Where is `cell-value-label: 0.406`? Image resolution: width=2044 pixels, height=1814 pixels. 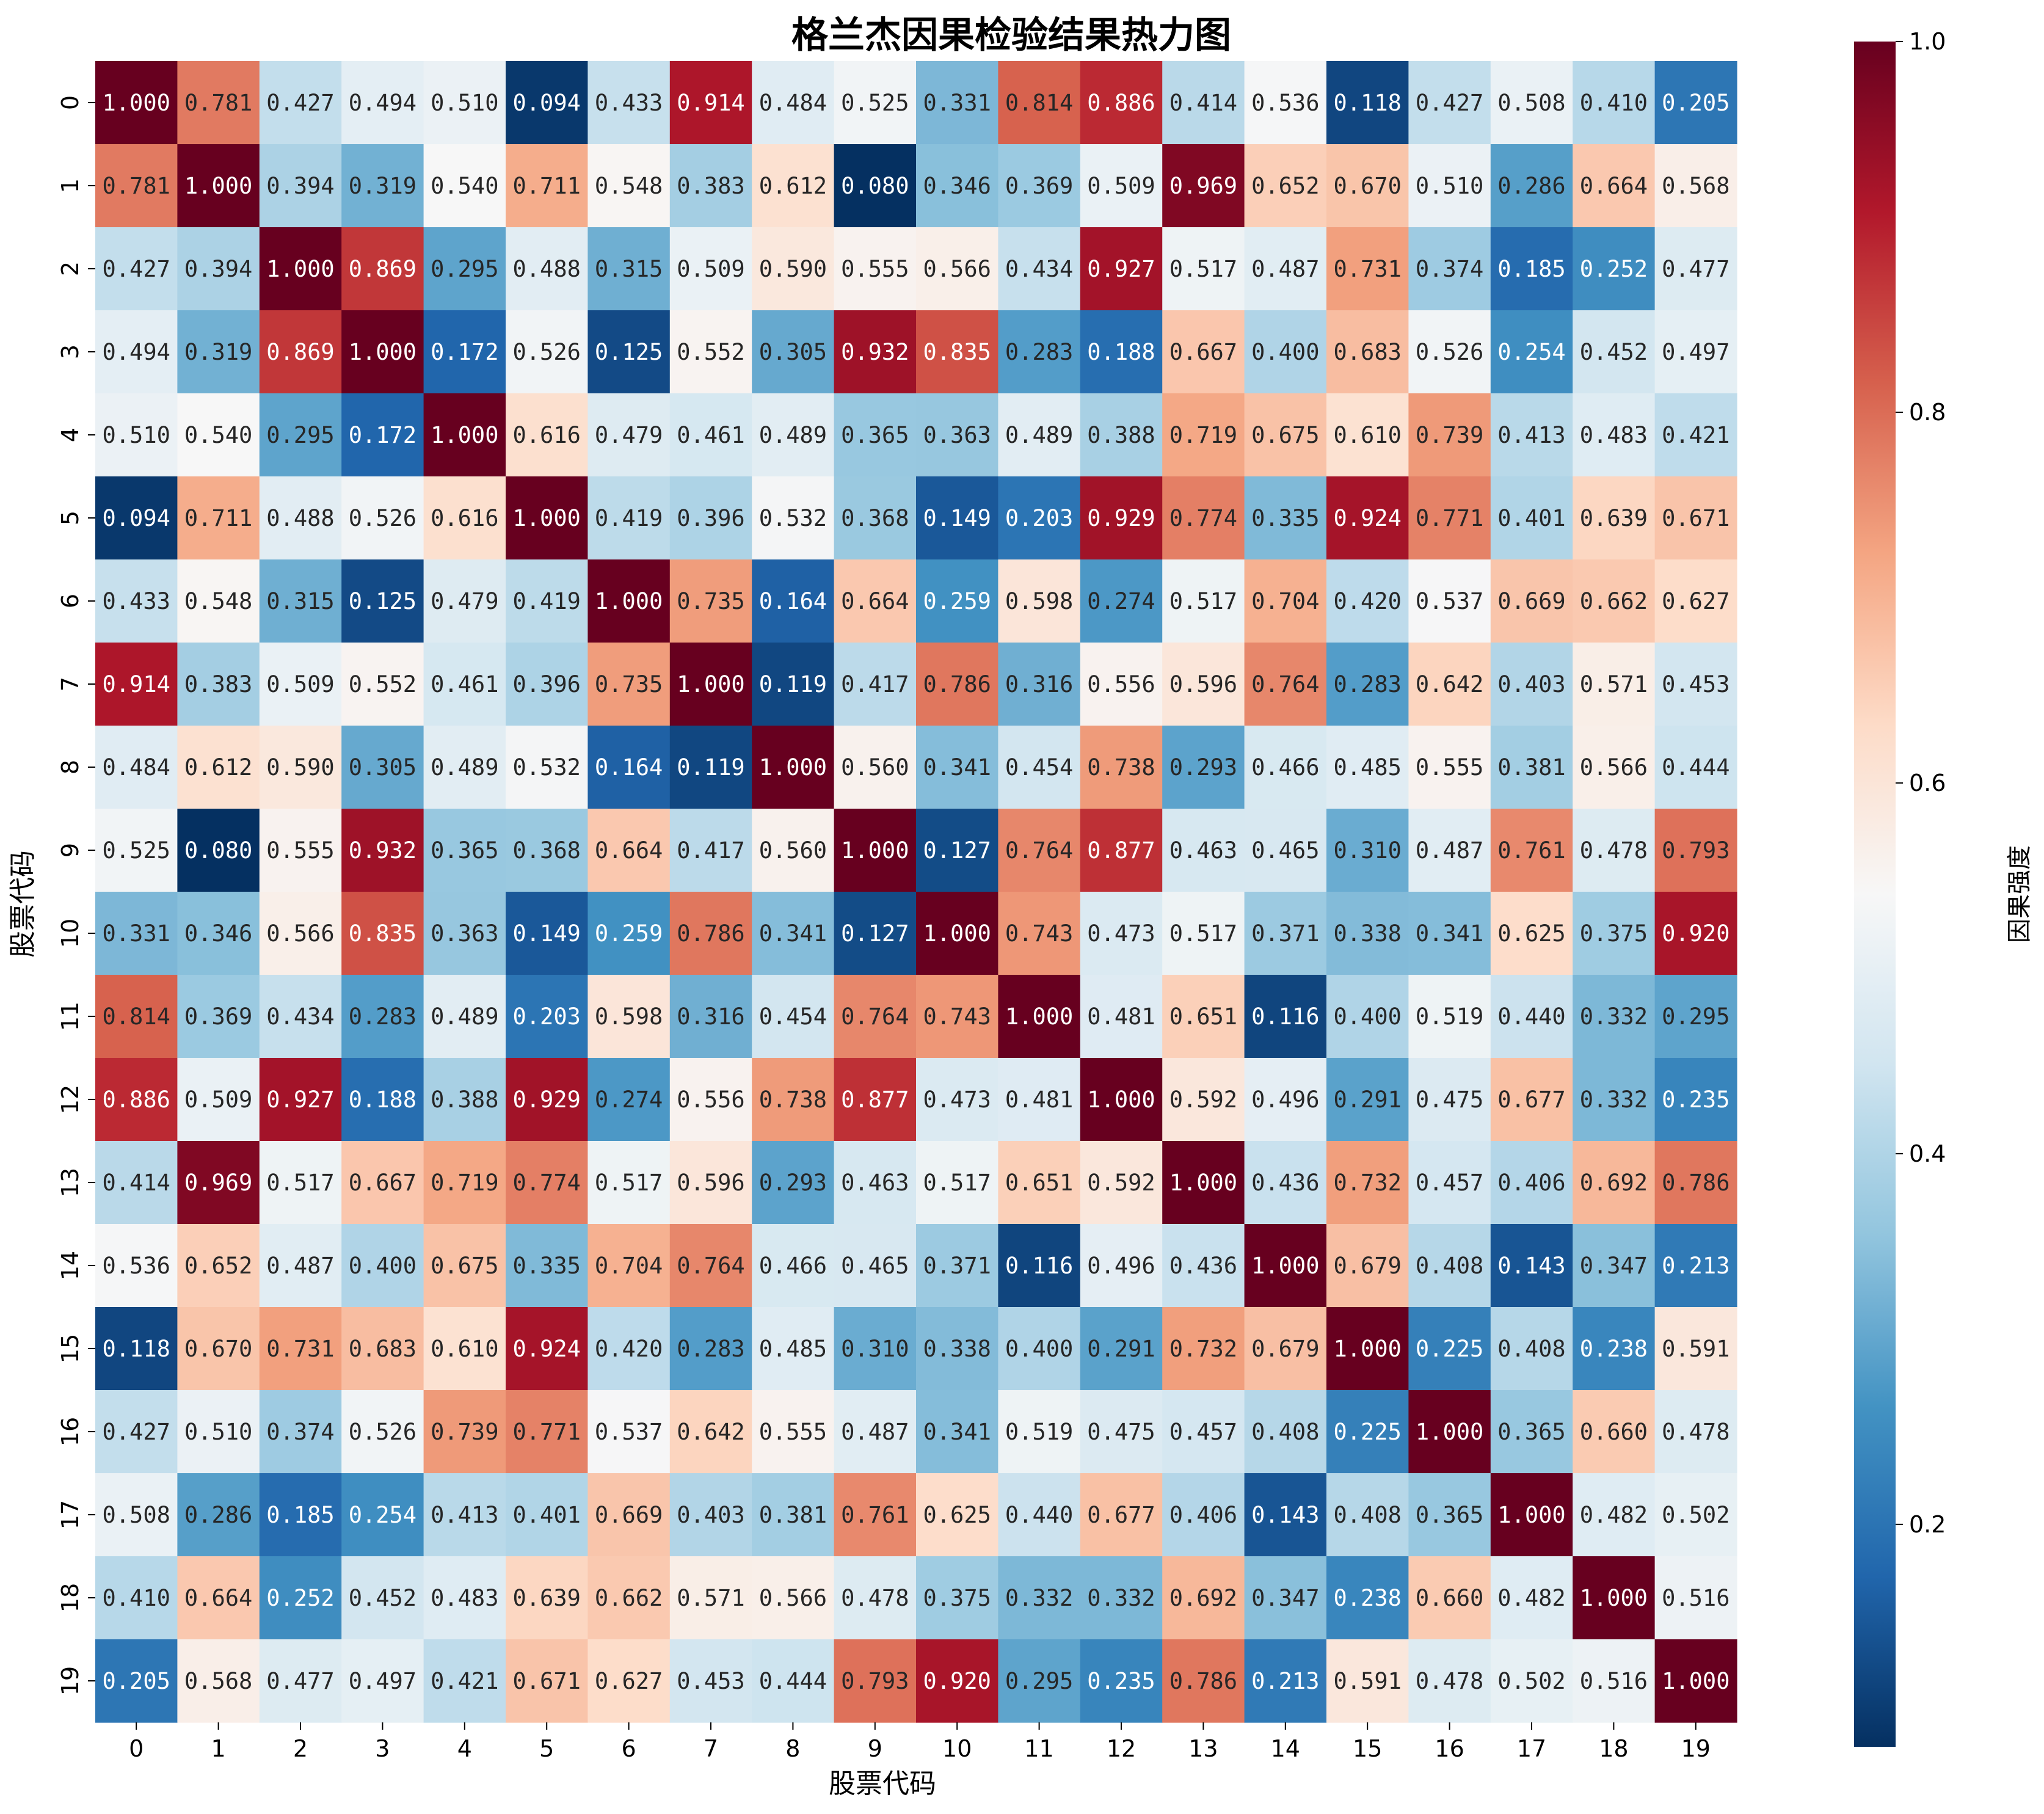 cell-value-label: 0.406 is located at coordinates (1203, 1515).